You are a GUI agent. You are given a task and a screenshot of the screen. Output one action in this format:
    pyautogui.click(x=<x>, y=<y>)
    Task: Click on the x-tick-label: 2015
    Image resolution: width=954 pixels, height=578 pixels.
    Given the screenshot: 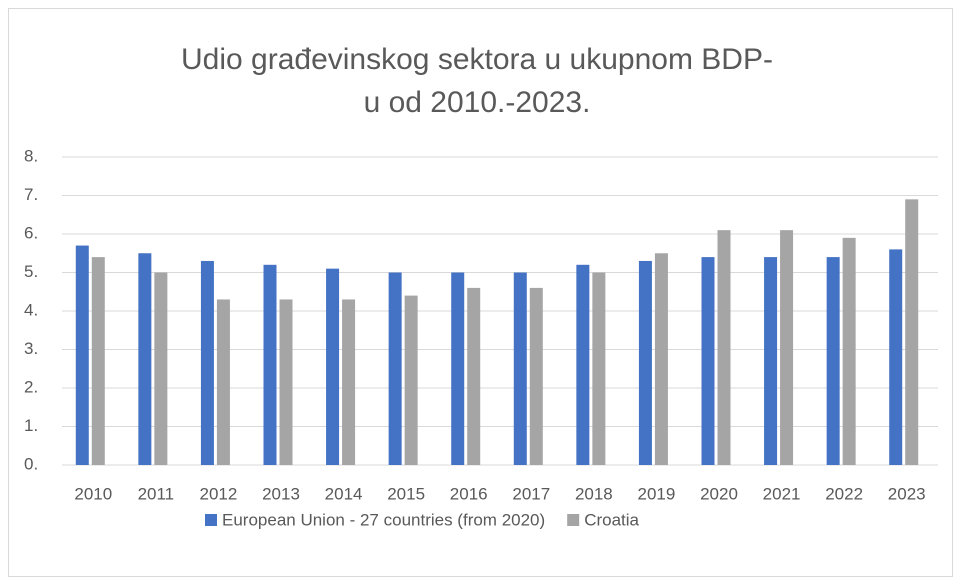 What is the action you would take?
    pyautogui.click(x=406, y=493)
    